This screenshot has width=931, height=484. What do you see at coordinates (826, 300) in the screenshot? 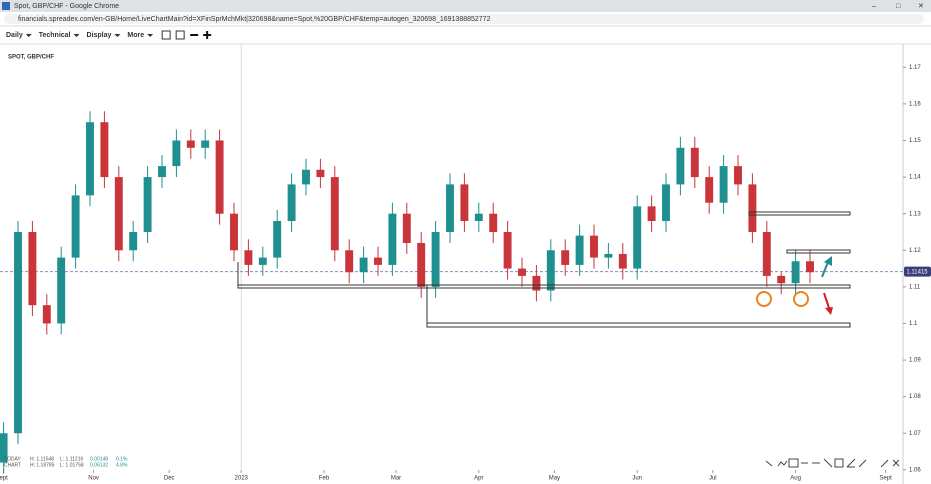
I see `down-arrow` at bounding box center [826, 300].